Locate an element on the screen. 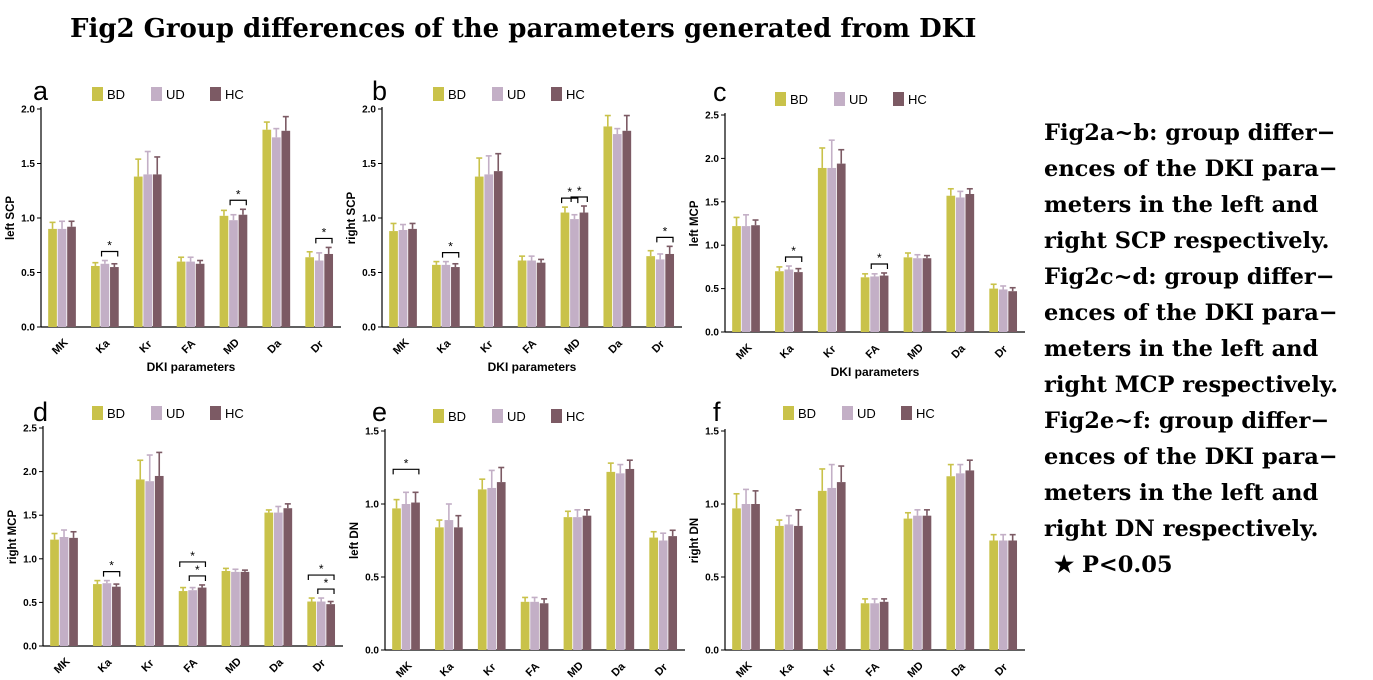 This screenshot has width=1373, height=680. bar-hc-md is located at coordinates (245, 608).